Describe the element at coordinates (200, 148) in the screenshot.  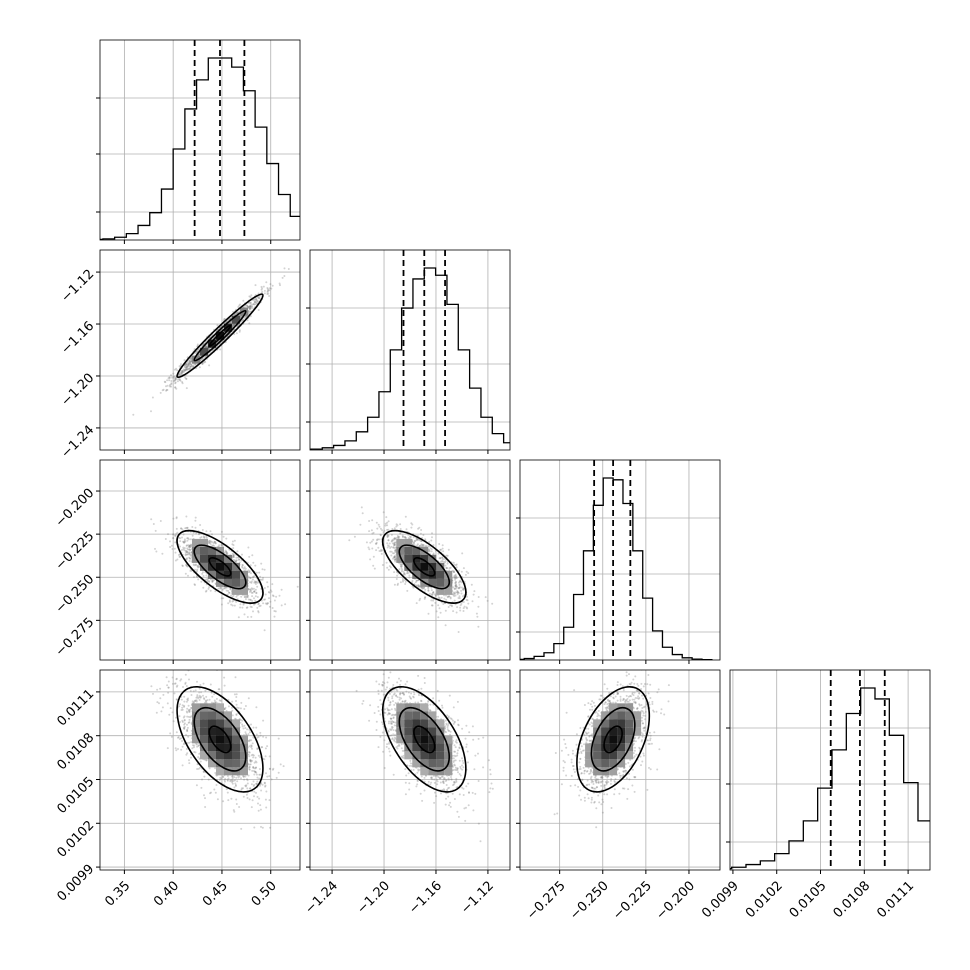
I see `histogram-step` at that location.